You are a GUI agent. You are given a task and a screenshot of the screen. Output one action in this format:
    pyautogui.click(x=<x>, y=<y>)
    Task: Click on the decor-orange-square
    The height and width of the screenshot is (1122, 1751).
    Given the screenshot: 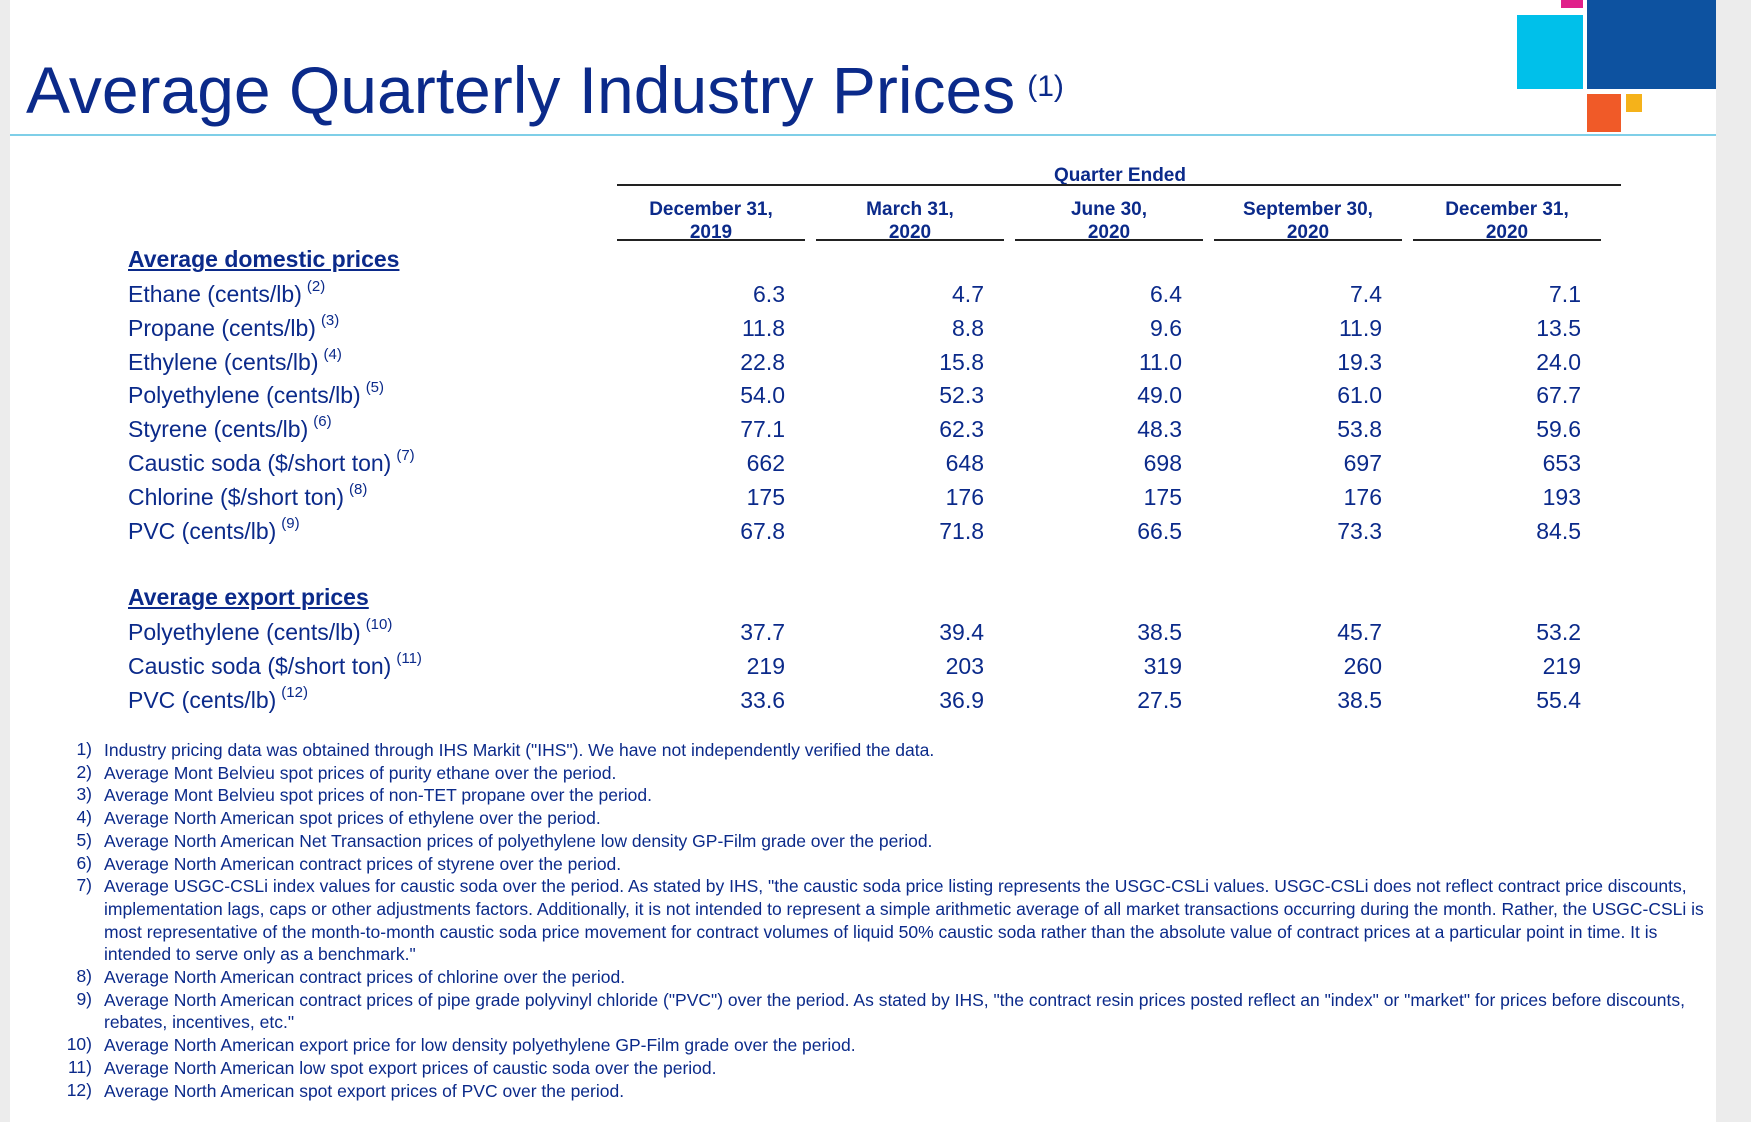 What is the action you would take?
    pyautogui.click(x=1604, y=113)
    